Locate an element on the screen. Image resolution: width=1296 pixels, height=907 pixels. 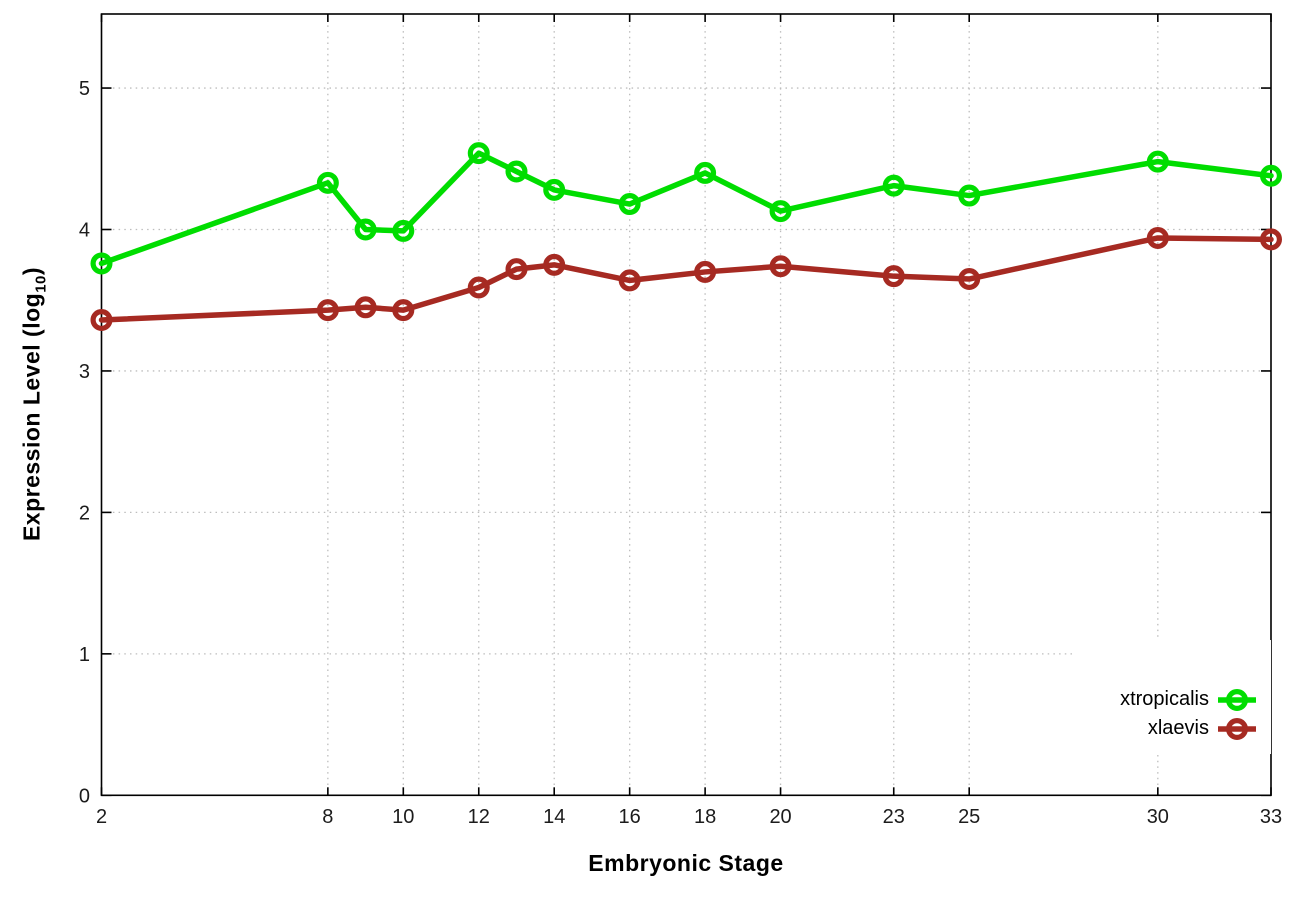
y-tick-label: 0 is located at coordinates (84, 796).